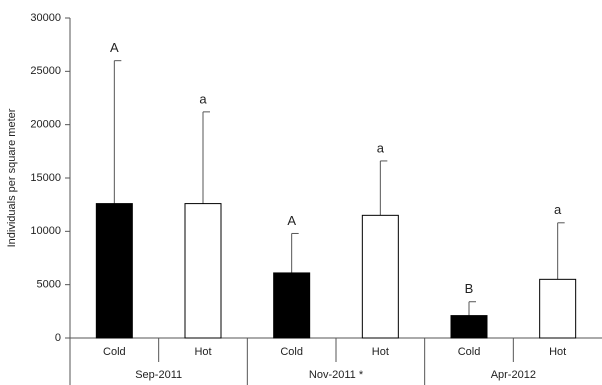 The image size is (602, 385). What do you see at coordinates (158, 375) in the screenshot?
I see `group-label: Sep-2011` at bounding box center [158, 375].